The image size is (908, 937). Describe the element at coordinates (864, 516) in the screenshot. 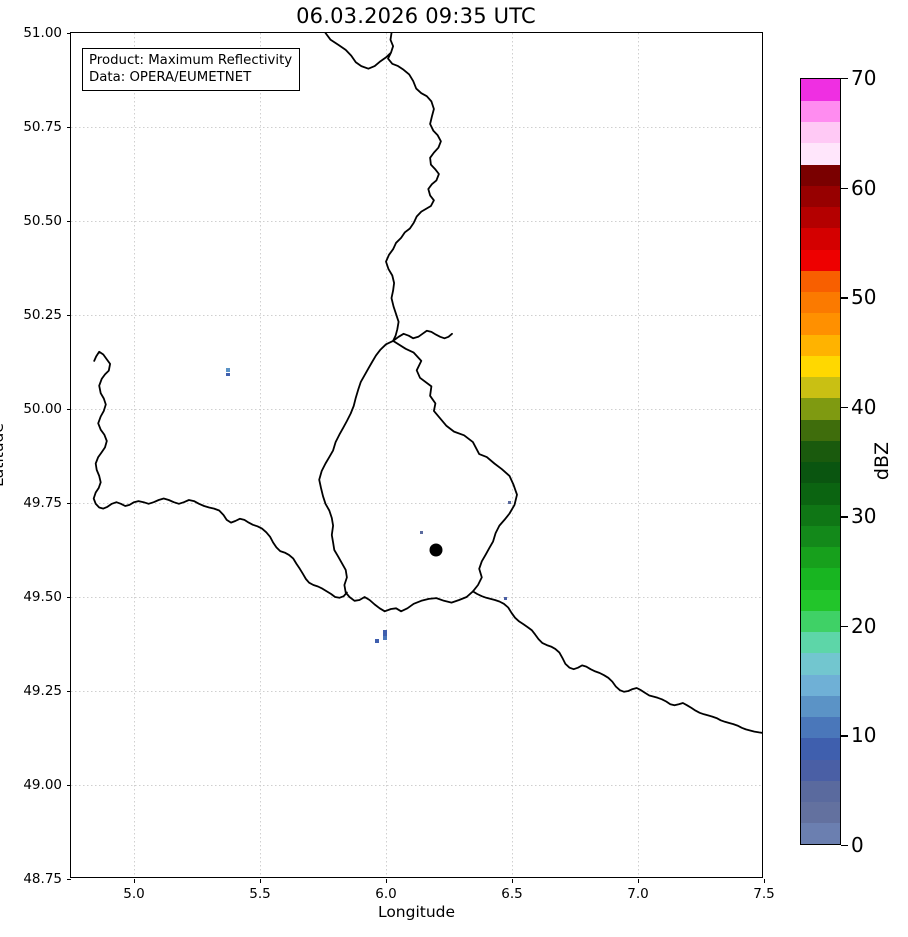

I see `colorbar-tick-label: 30` at that location.